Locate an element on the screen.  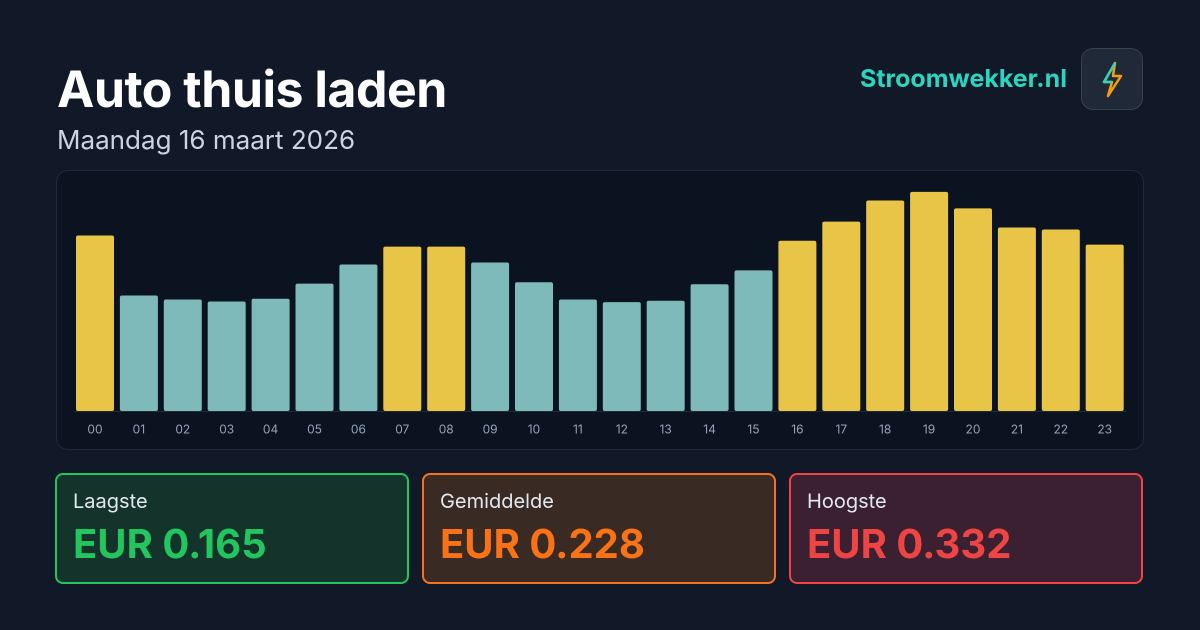
x-tick-label: 00 is located at coordinates (94, 428).